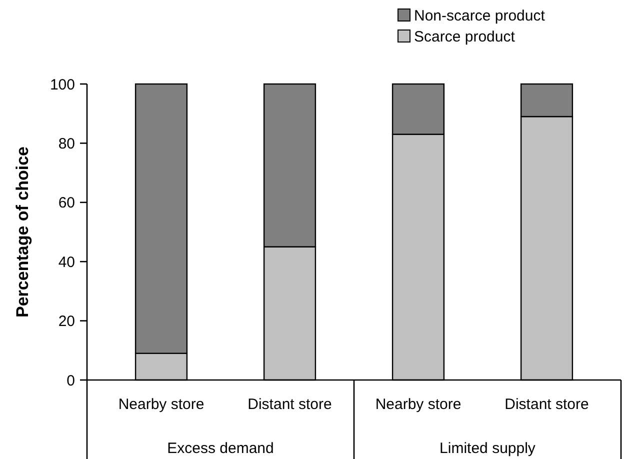  What do you see at coordinates (70, 381) in the screenshot?
I see `y-tick-label: 0` at bounding box center [70, 381].